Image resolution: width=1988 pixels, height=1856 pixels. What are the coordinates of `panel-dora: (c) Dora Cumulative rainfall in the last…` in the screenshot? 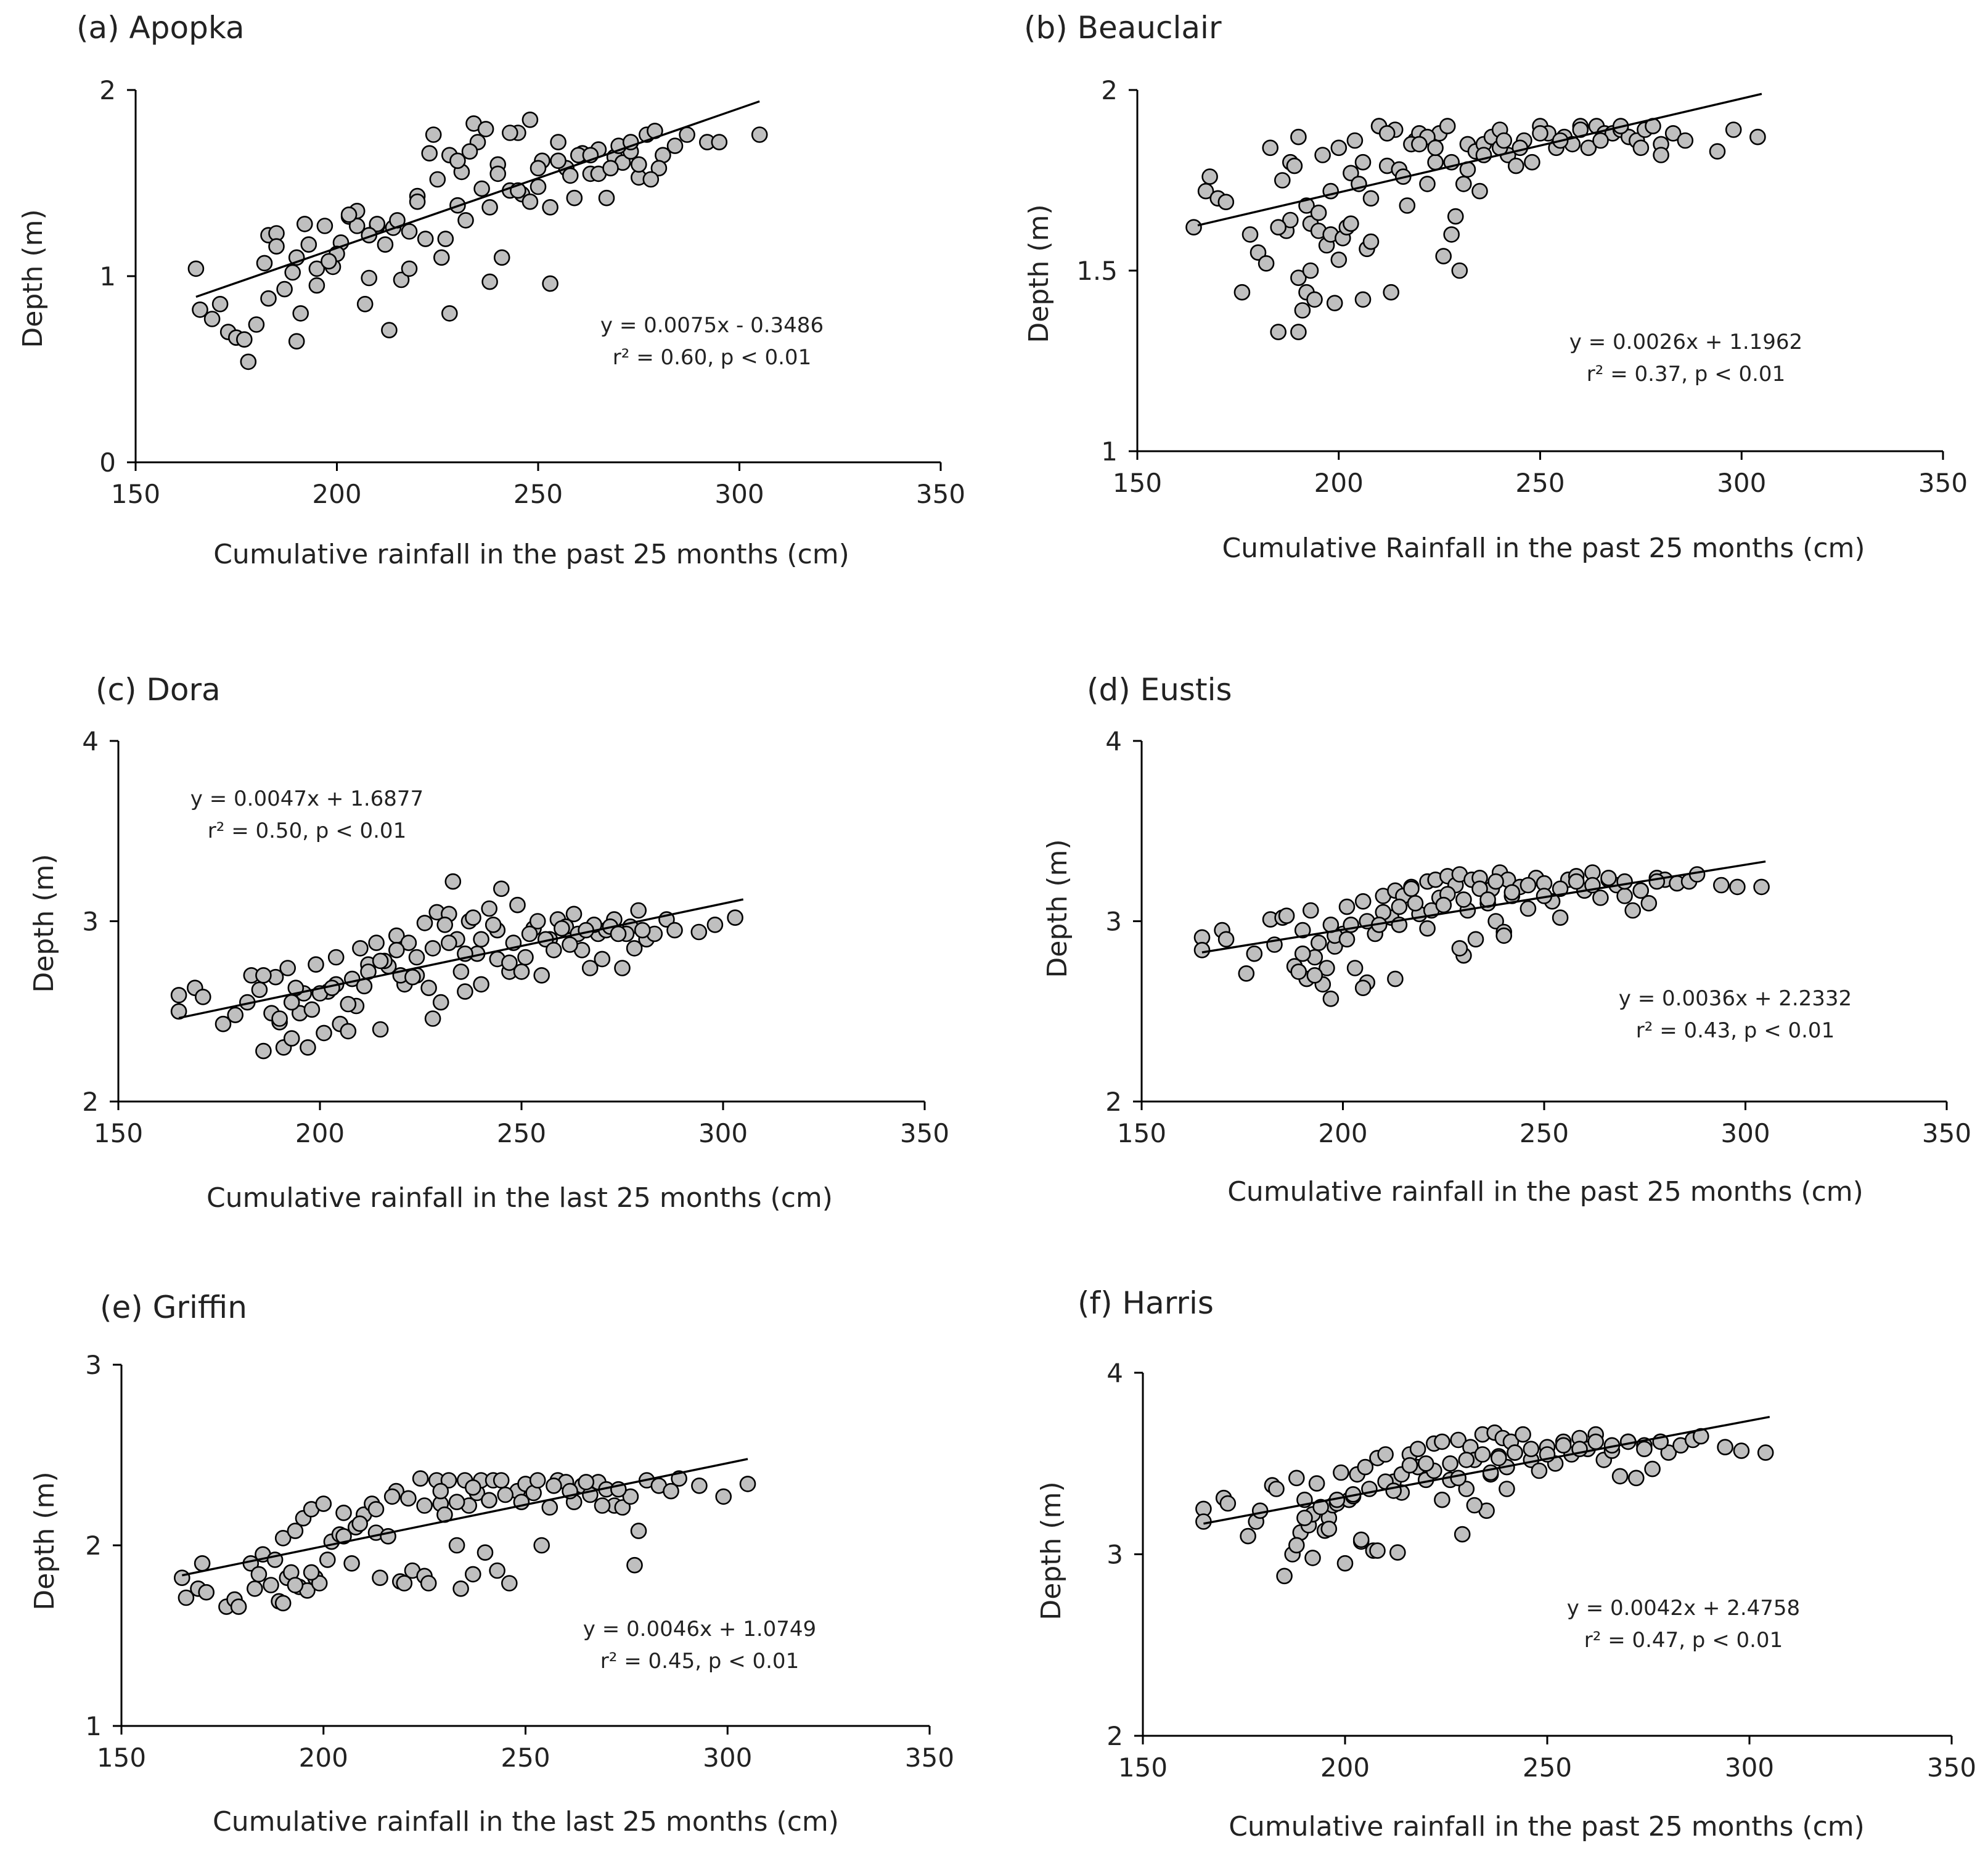 It's located at (489, 943).